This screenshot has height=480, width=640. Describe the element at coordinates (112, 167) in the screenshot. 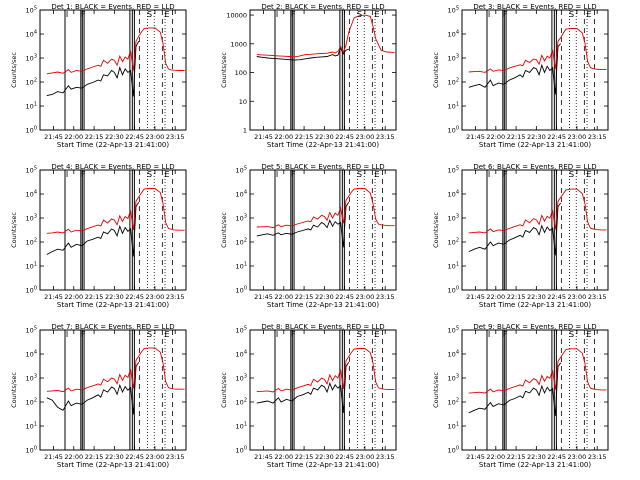

I see `panel-title: Det 4: BLACK = Events, RED = LLD` at that location.